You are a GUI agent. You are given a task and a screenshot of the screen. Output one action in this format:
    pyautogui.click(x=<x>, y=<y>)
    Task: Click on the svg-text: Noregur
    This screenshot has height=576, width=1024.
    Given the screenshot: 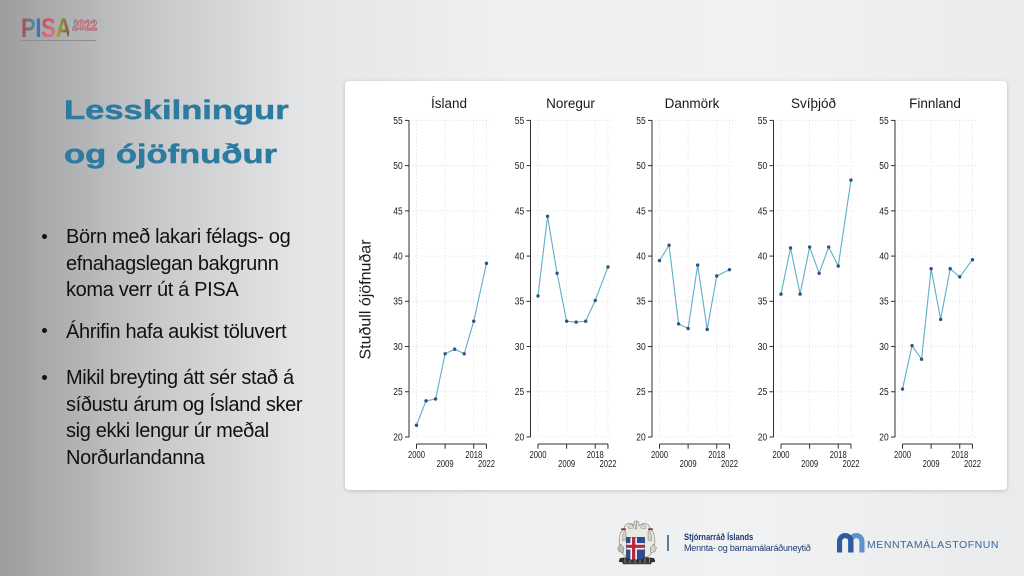 What is the action you would take?
    pyautogui.click(x=570, y=103)
    